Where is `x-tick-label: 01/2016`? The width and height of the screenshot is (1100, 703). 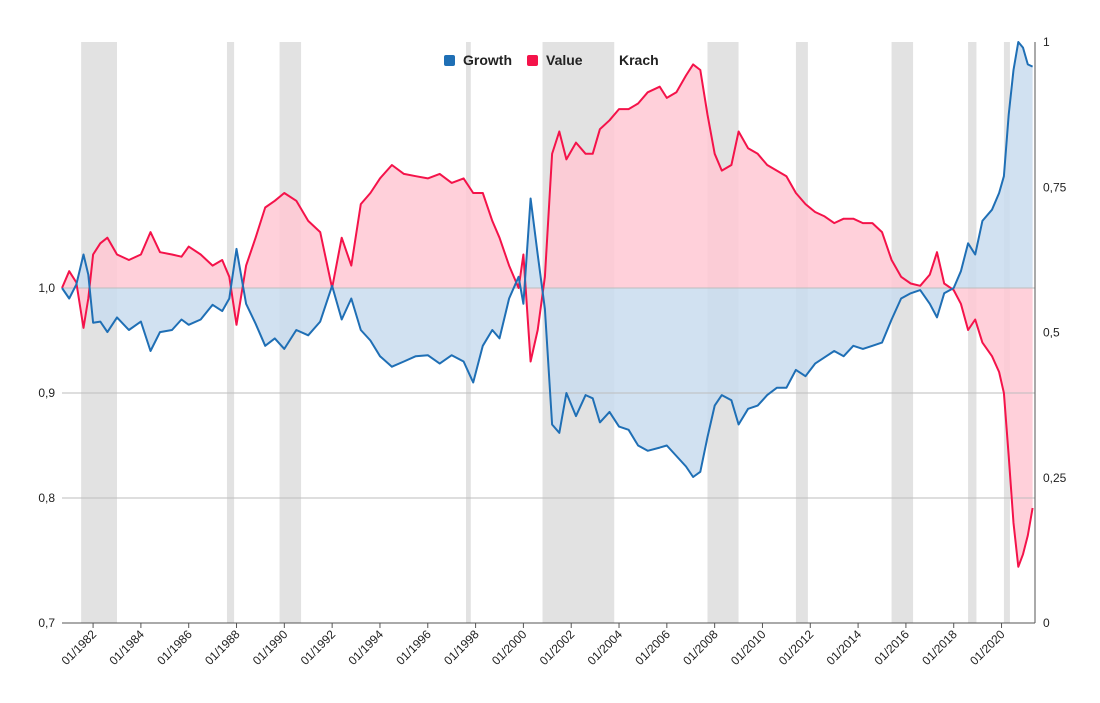
x-tick-label: 01/2016 is located at coordinates (891, 647).